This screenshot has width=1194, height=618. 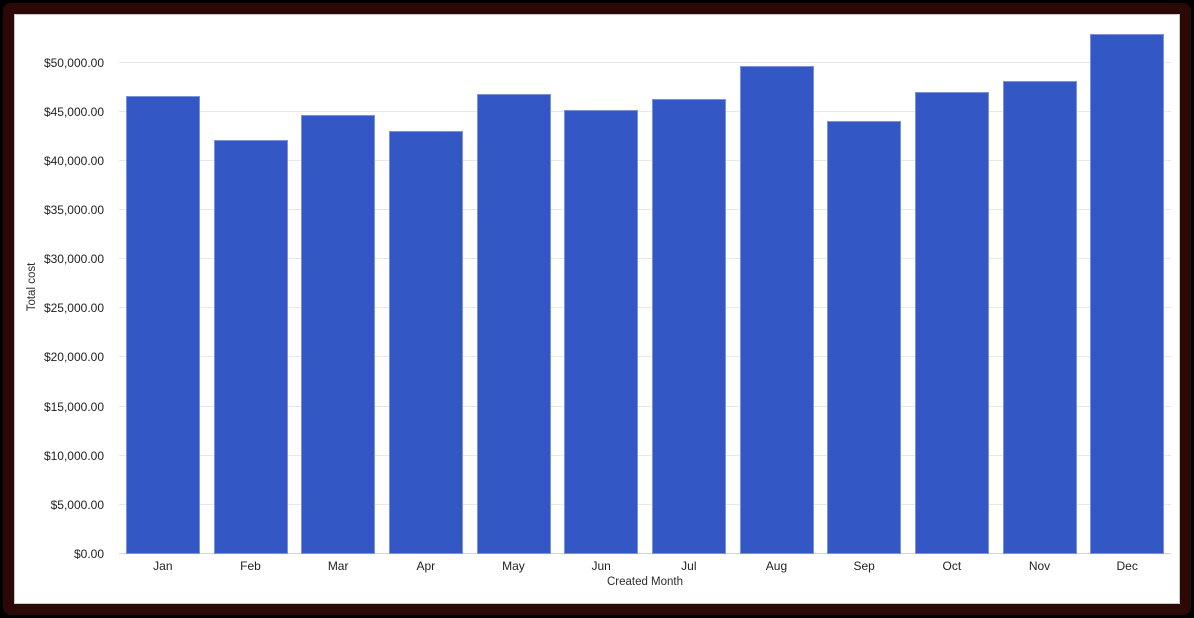 I want to click on bar-jun, so click(x=601, y=331).